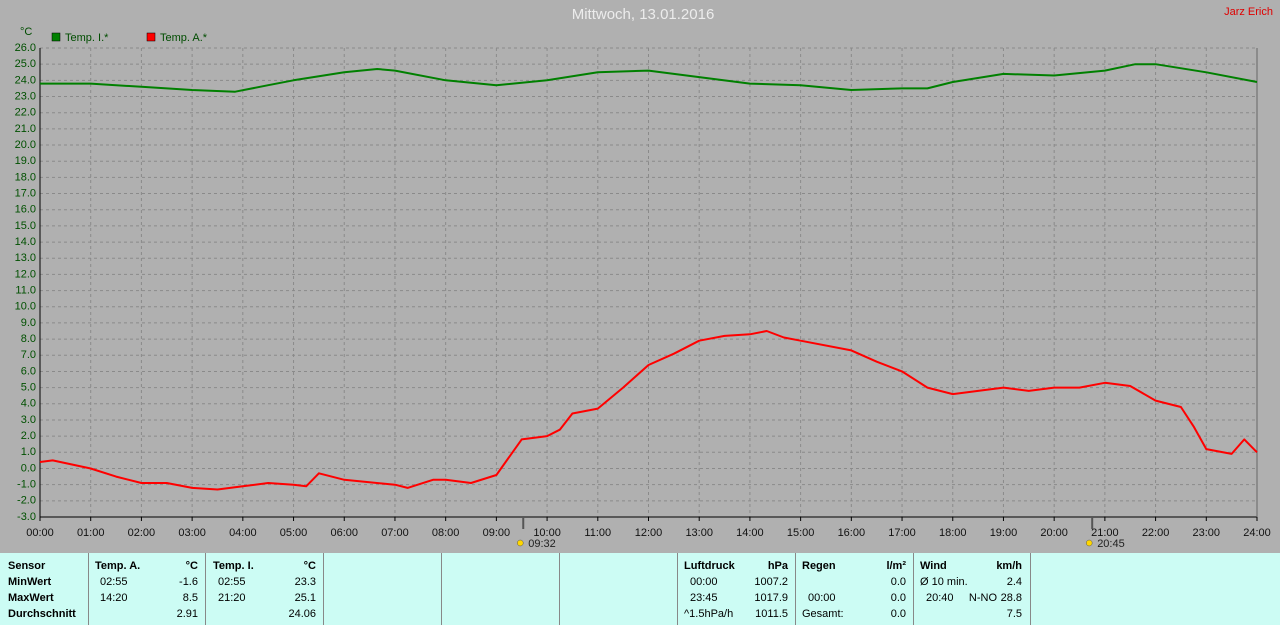 This screenshot has width=1280, height=625. Describe the element at coordinates (25, 290) in the screenshot. I see `y-tick-label: 11.0` at that location.